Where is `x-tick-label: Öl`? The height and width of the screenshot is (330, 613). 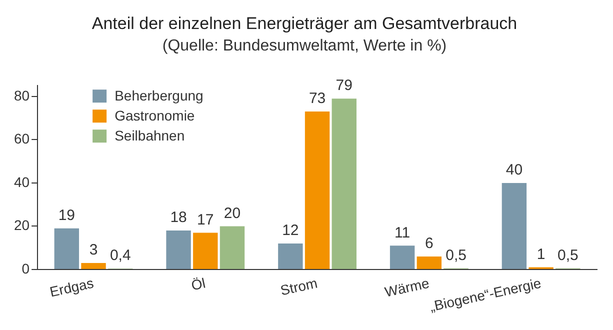 x-tick-label: Öl is located at coordinates (198, 284).